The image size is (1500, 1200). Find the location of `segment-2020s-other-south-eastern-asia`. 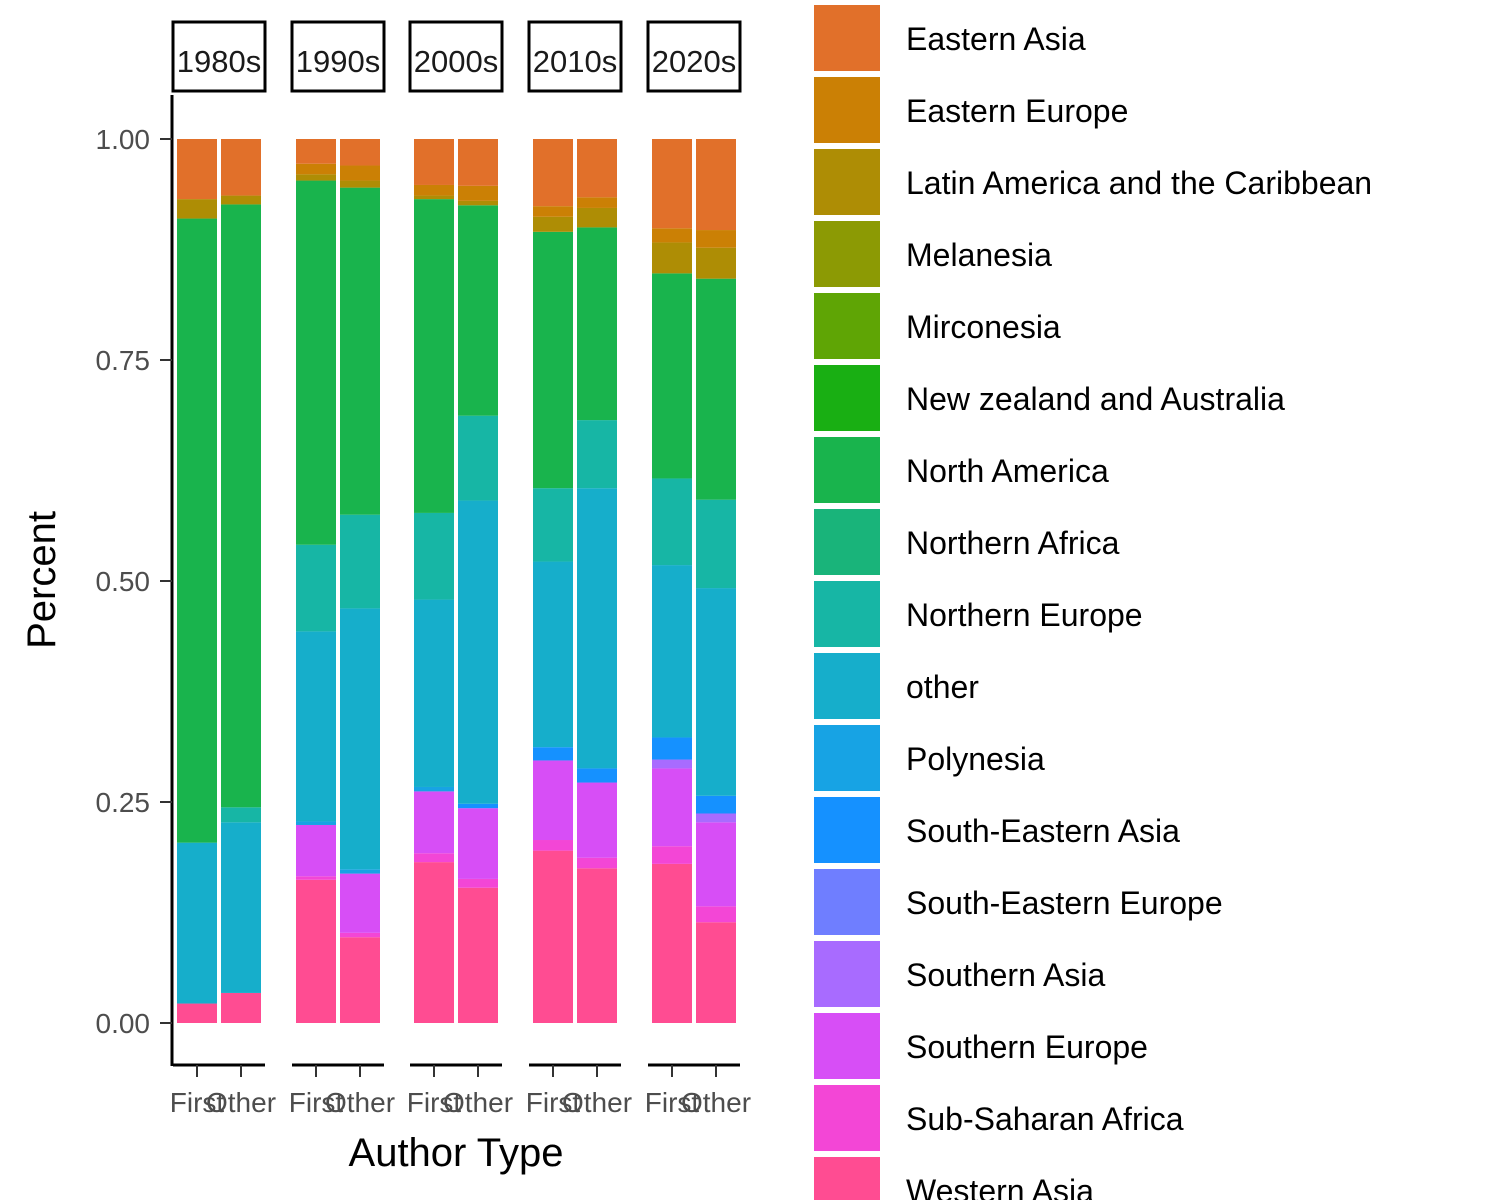

segment-2020s-other-south-eastern-asia is located at coordinates (716, 804).